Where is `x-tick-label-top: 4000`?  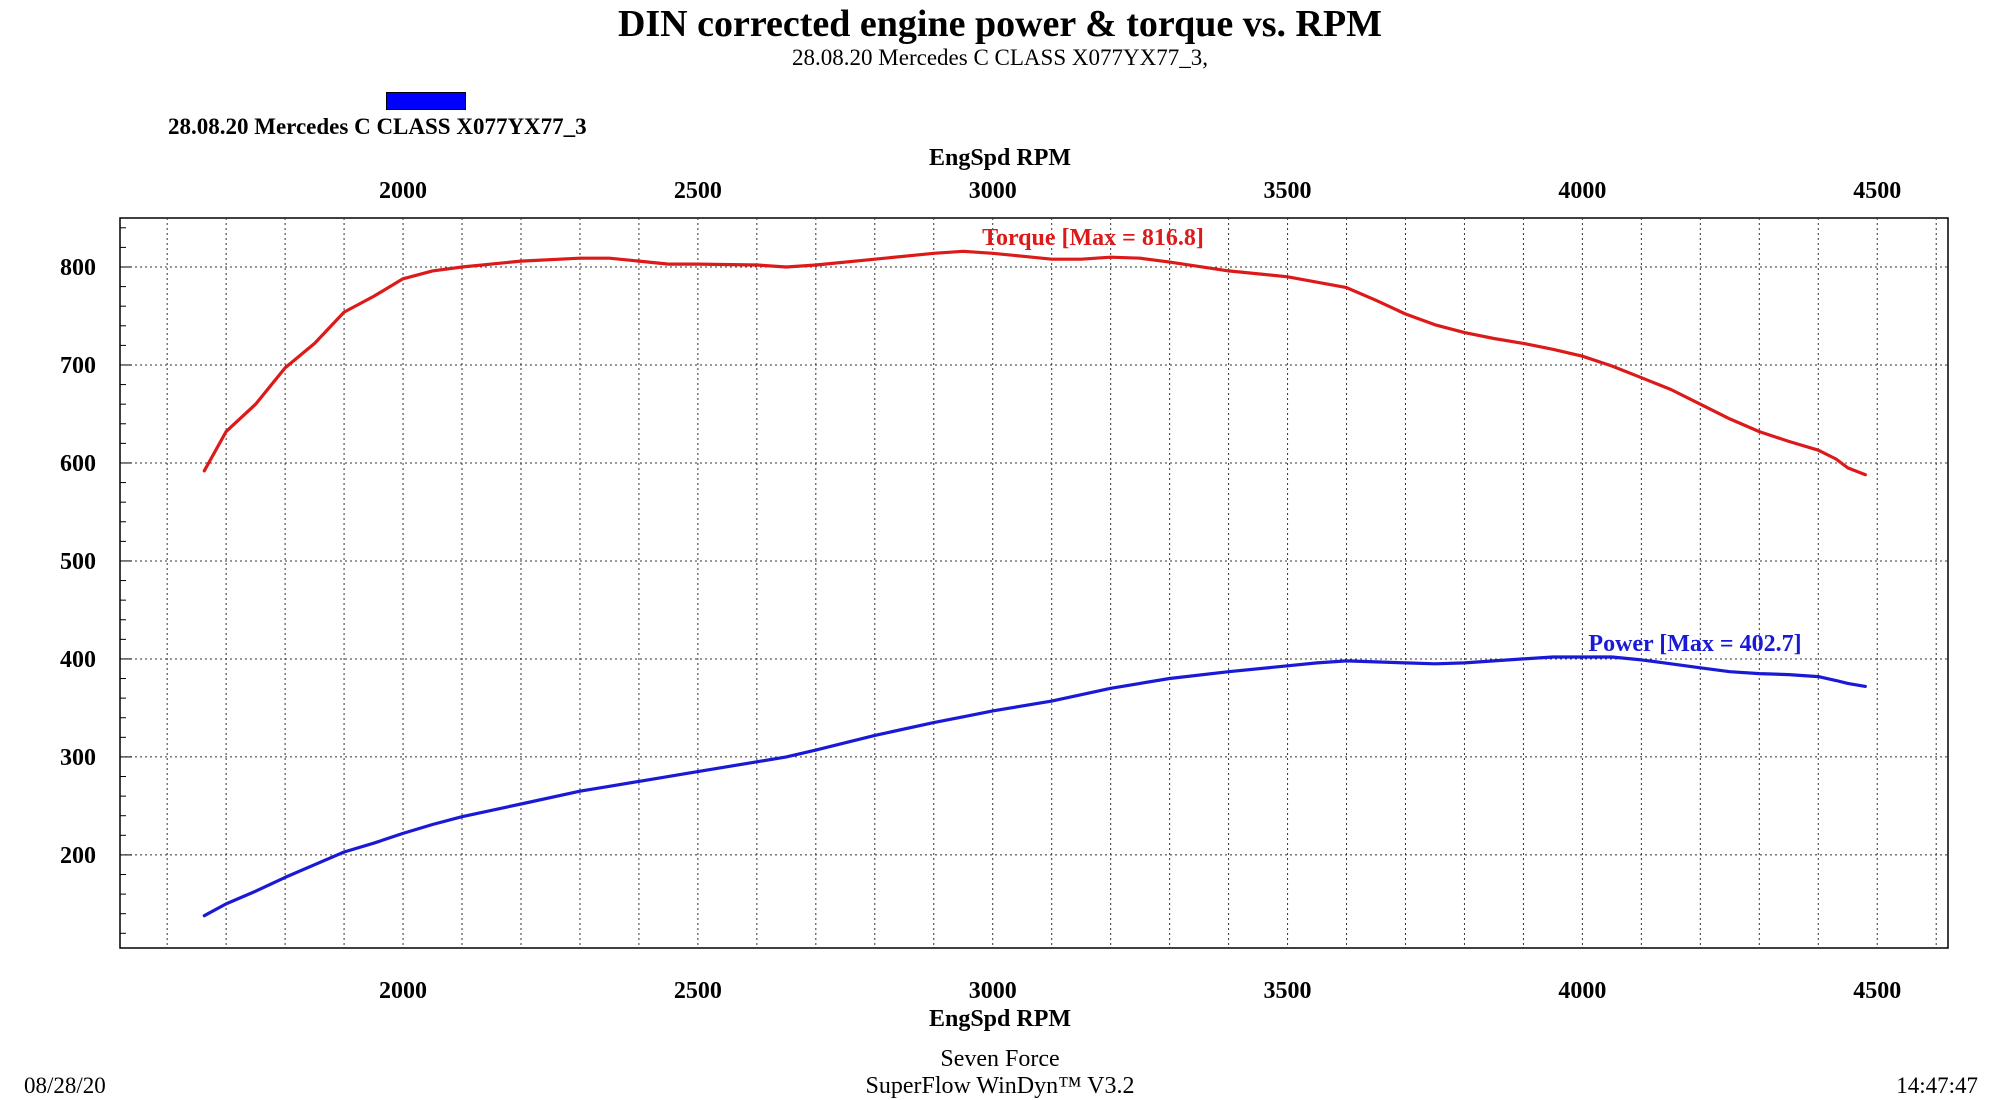
x-tick-label-top: 4000 is located at coordinates (1582, 191).